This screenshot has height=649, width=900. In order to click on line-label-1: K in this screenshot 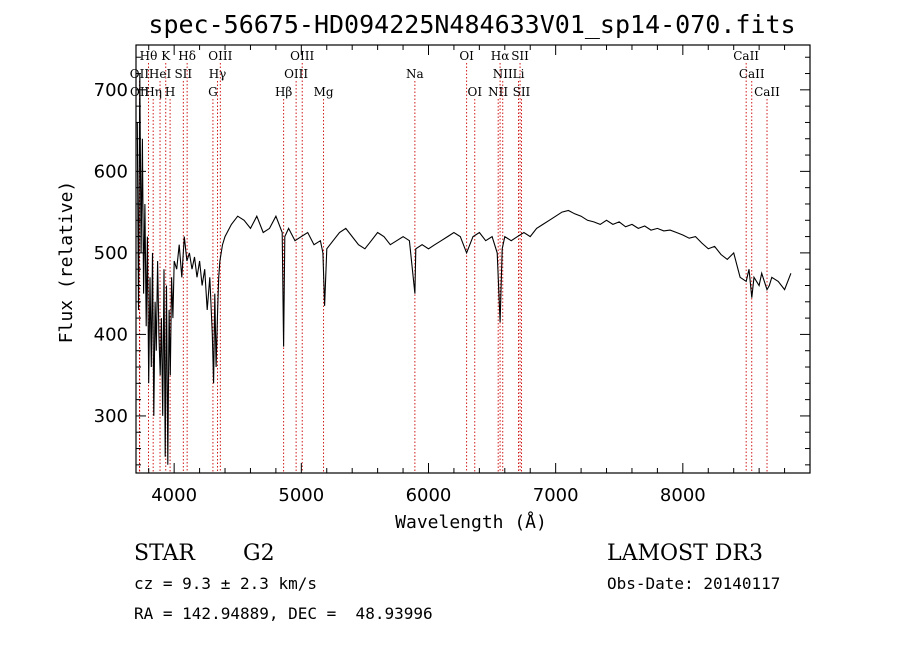, I will do `click(166, 56)`.